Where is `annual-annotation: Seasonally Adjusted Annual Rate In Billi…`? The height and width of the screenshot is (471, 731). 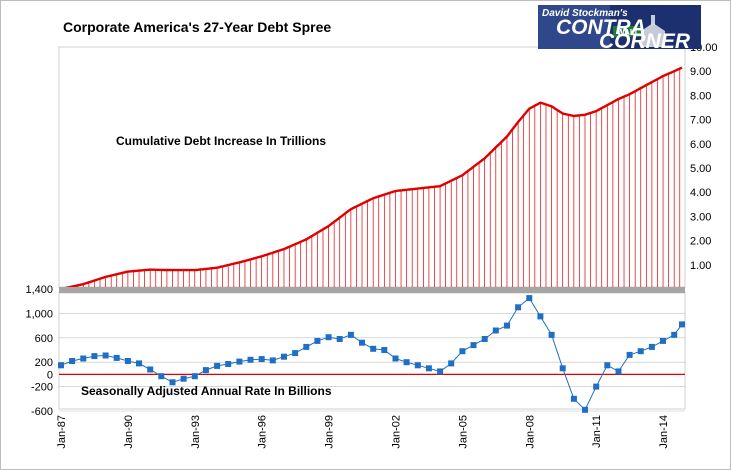
annual-annotation: Seasonally Adjusted Annual Rate In Billi… is located at coordinates (206, 391).